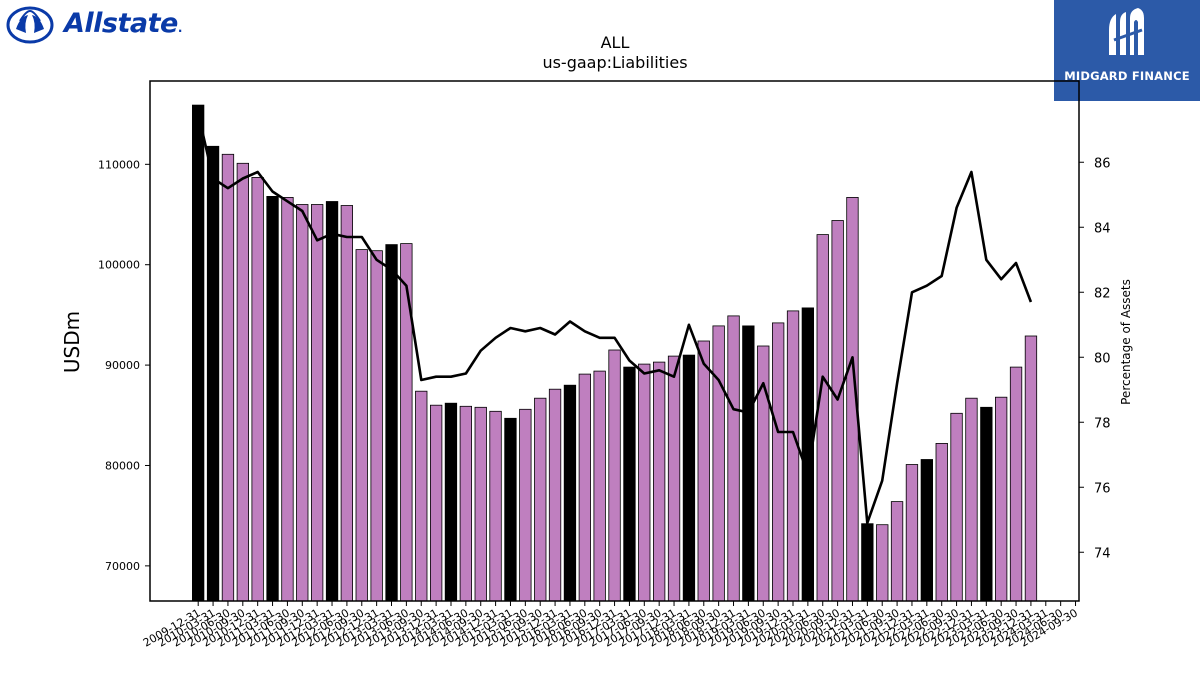 The width and height of the screenshot is (1200, 675). I want to click on allstate-logo: Allstate., so click(96, 25).